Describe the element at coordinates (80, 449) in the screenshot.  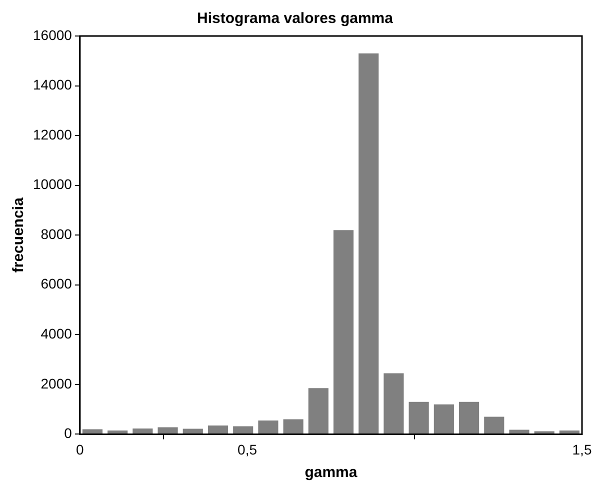
I see `x-tick-label: 0` at that location.